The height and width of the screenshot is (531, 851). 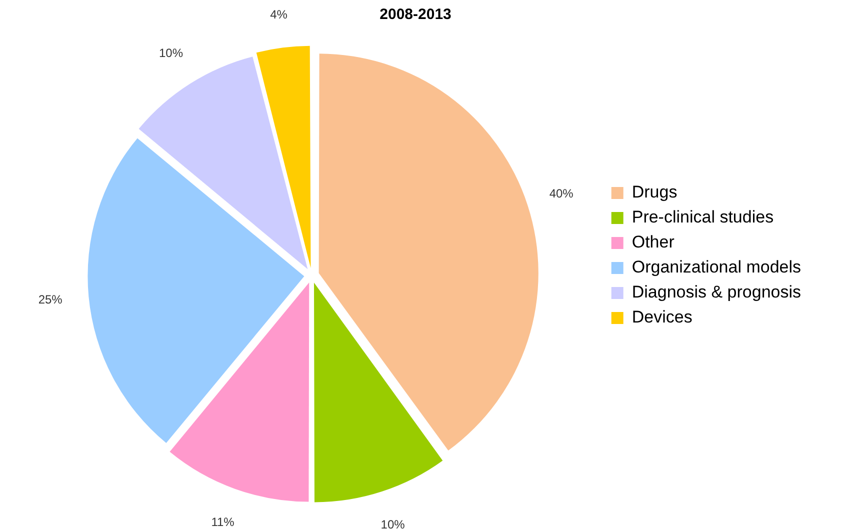 What do you see at coordinates (662, 317) in the screenshot?
I see `legend-label: Devices` at bounding box center [662, 317].